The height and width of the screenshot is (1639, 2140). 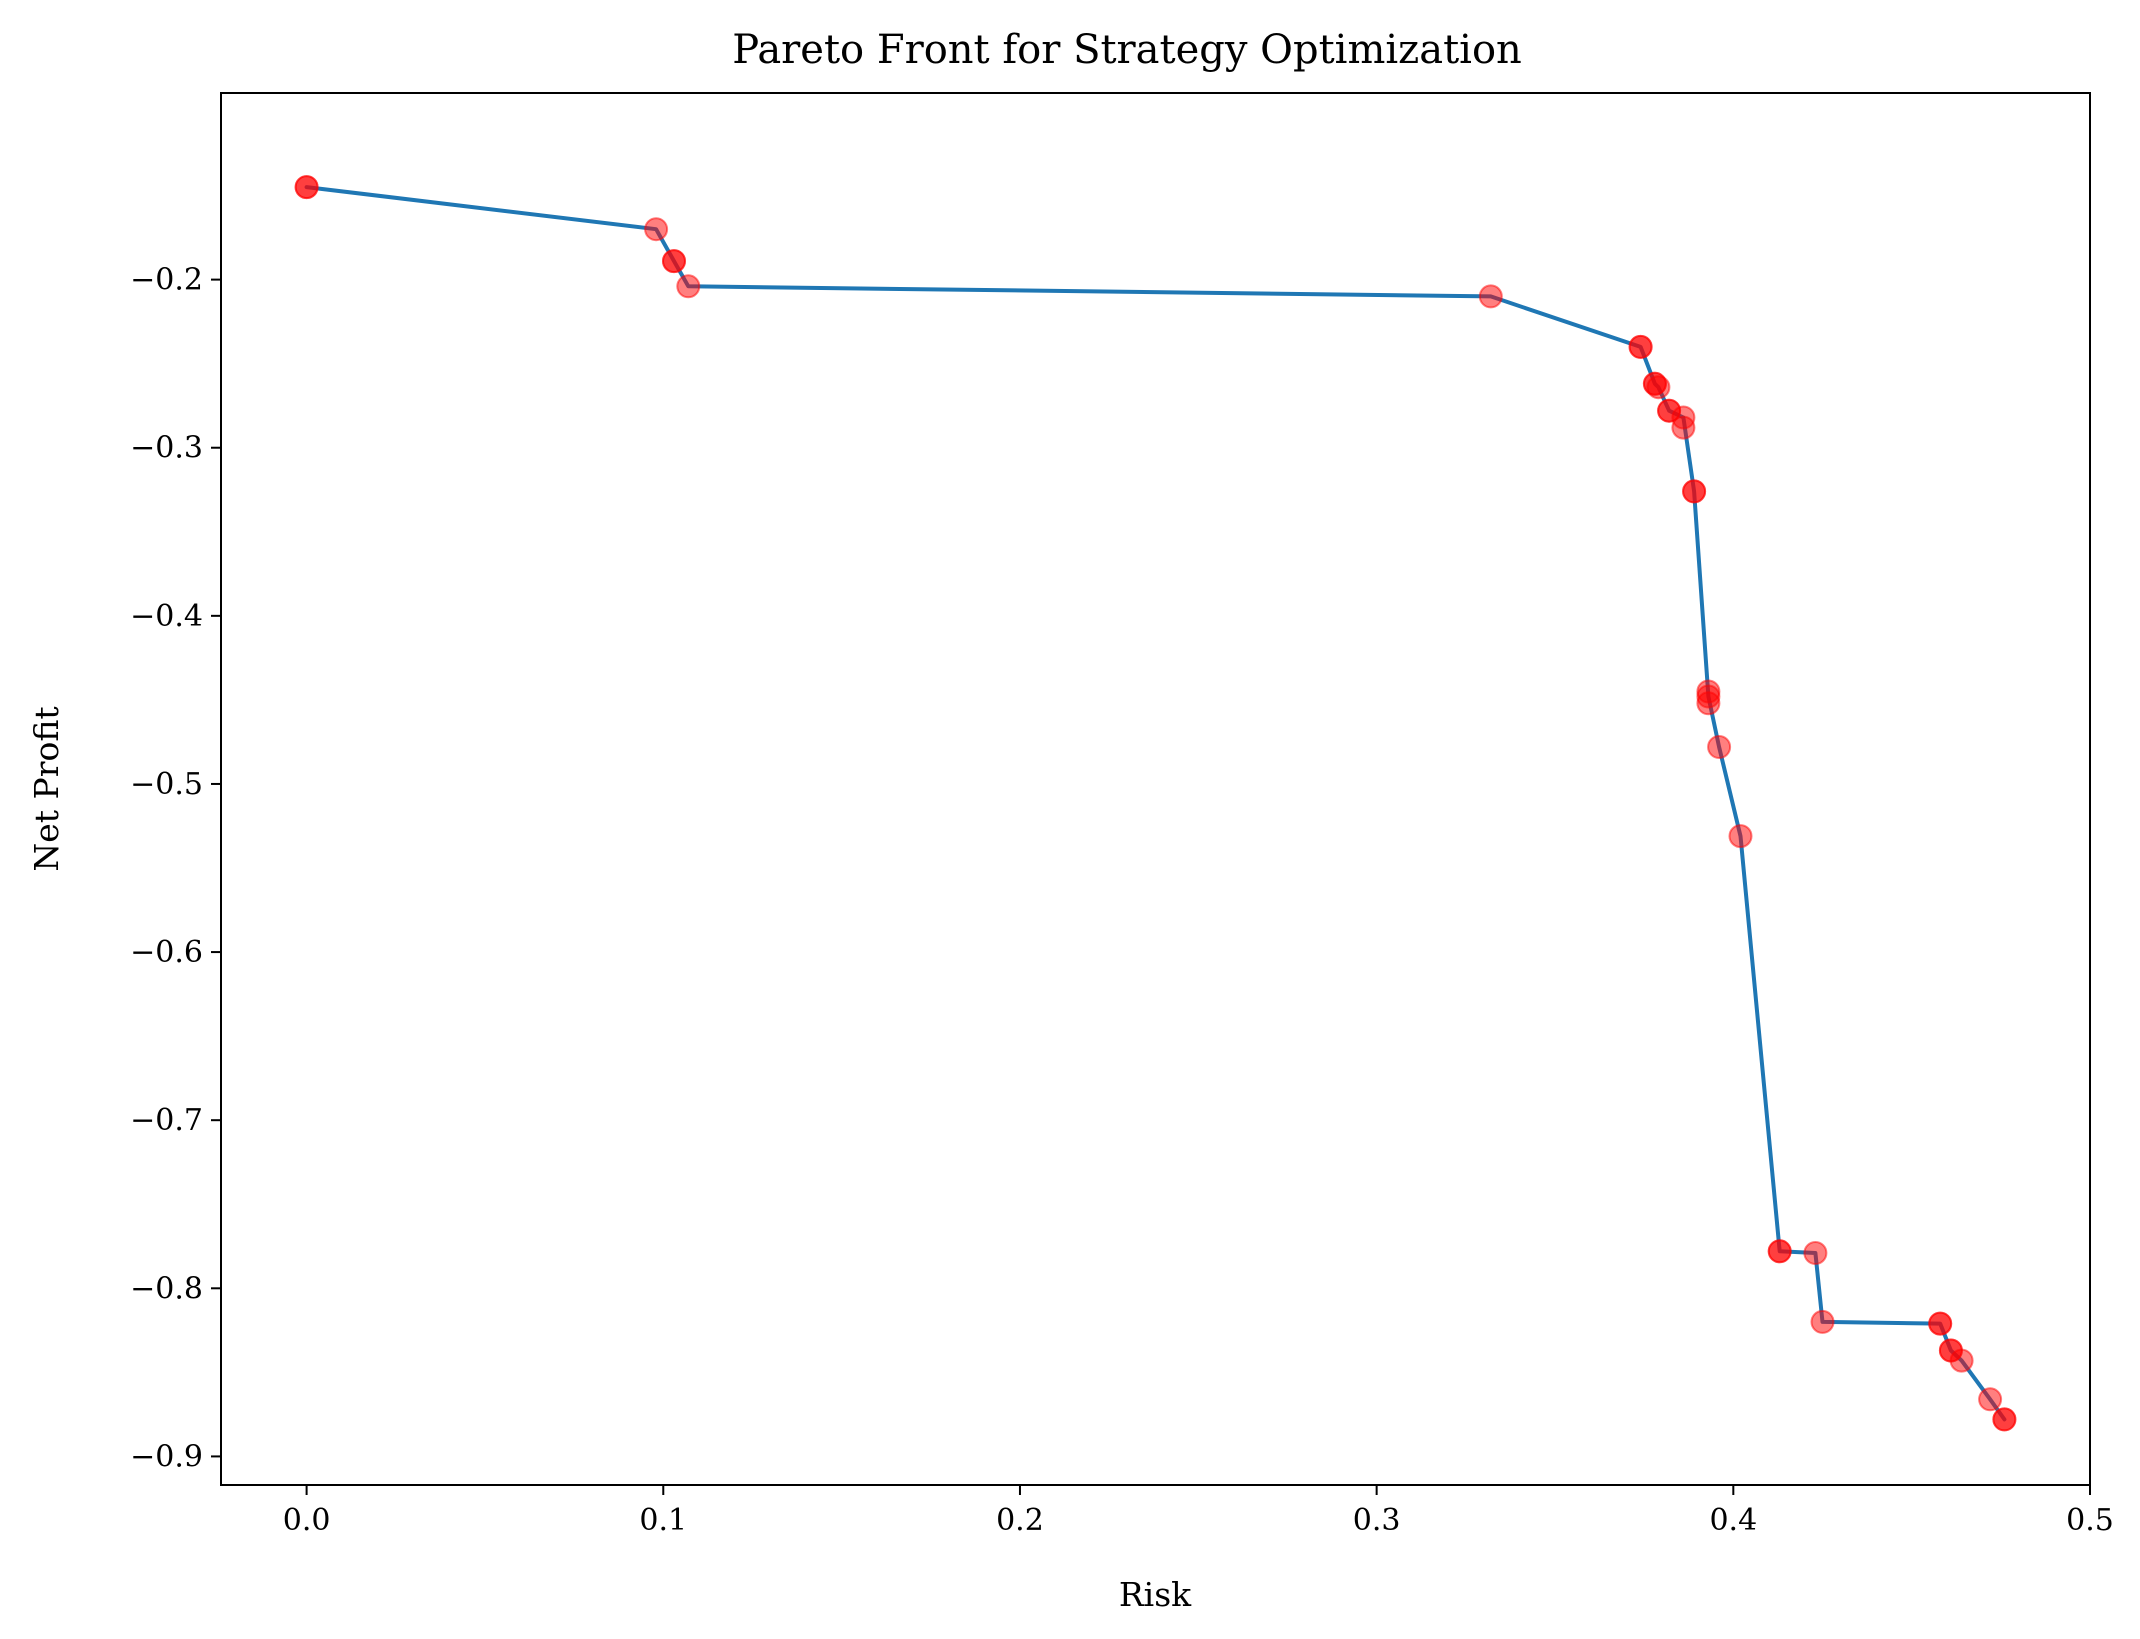 I want to click on y-tick-label: −0.2, so click(x=166, y=280).